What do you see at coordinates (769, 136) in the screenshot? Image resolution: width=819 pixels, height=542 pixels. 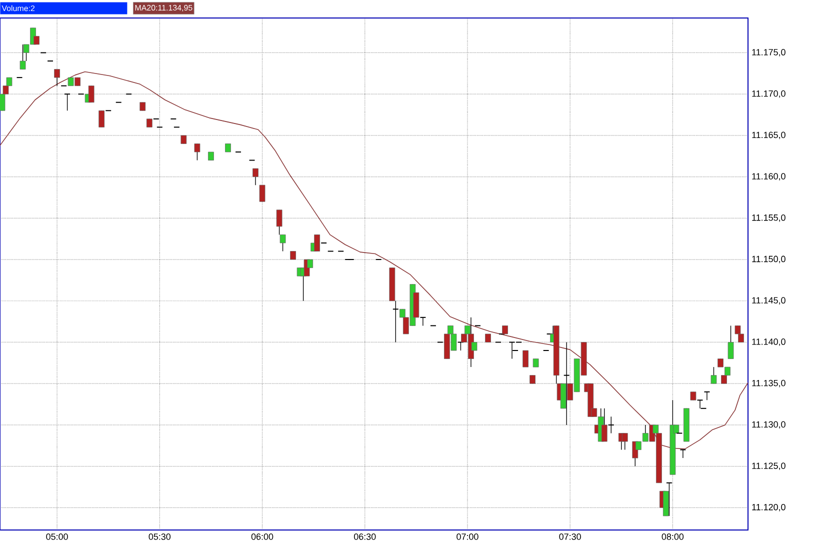 I see `y-tick-label: 11.165,0` at bounding box center [769, 136].